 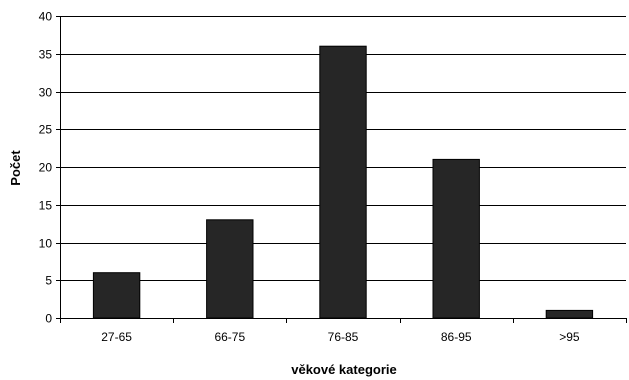 What do you see at coordinates (46, 244) in the screenshot?
I see `y-tick-label: 10` at bounding box center [46, 244].